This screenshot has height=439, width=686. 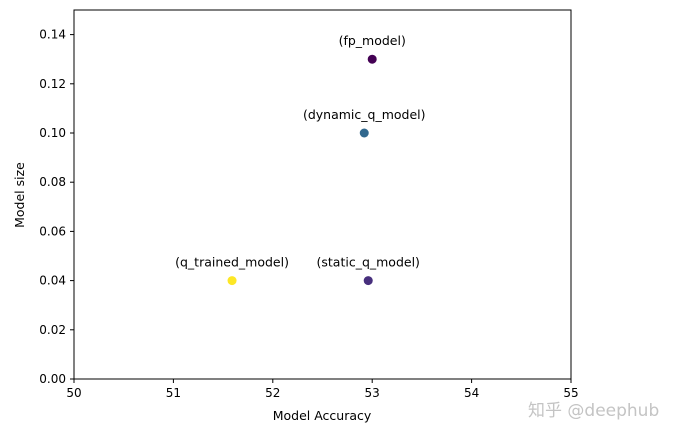 What do you see at coordinates (322, 415) in the screenshot?
I see `x-axis-label: Model Accuracy` at bounding box center [322, 415].